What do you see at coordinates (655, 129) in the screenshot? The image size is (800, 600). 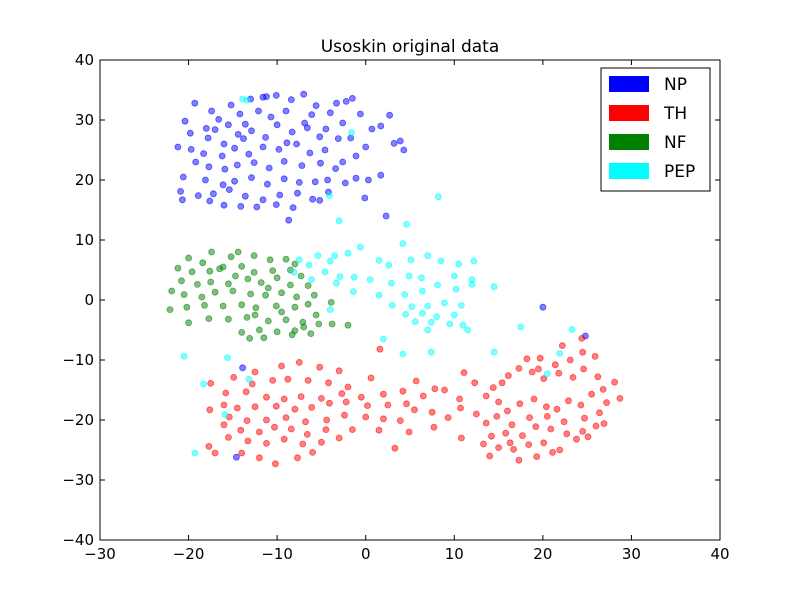 I see `legend: NP TH NF PEP` at bounding box center [655, 129].